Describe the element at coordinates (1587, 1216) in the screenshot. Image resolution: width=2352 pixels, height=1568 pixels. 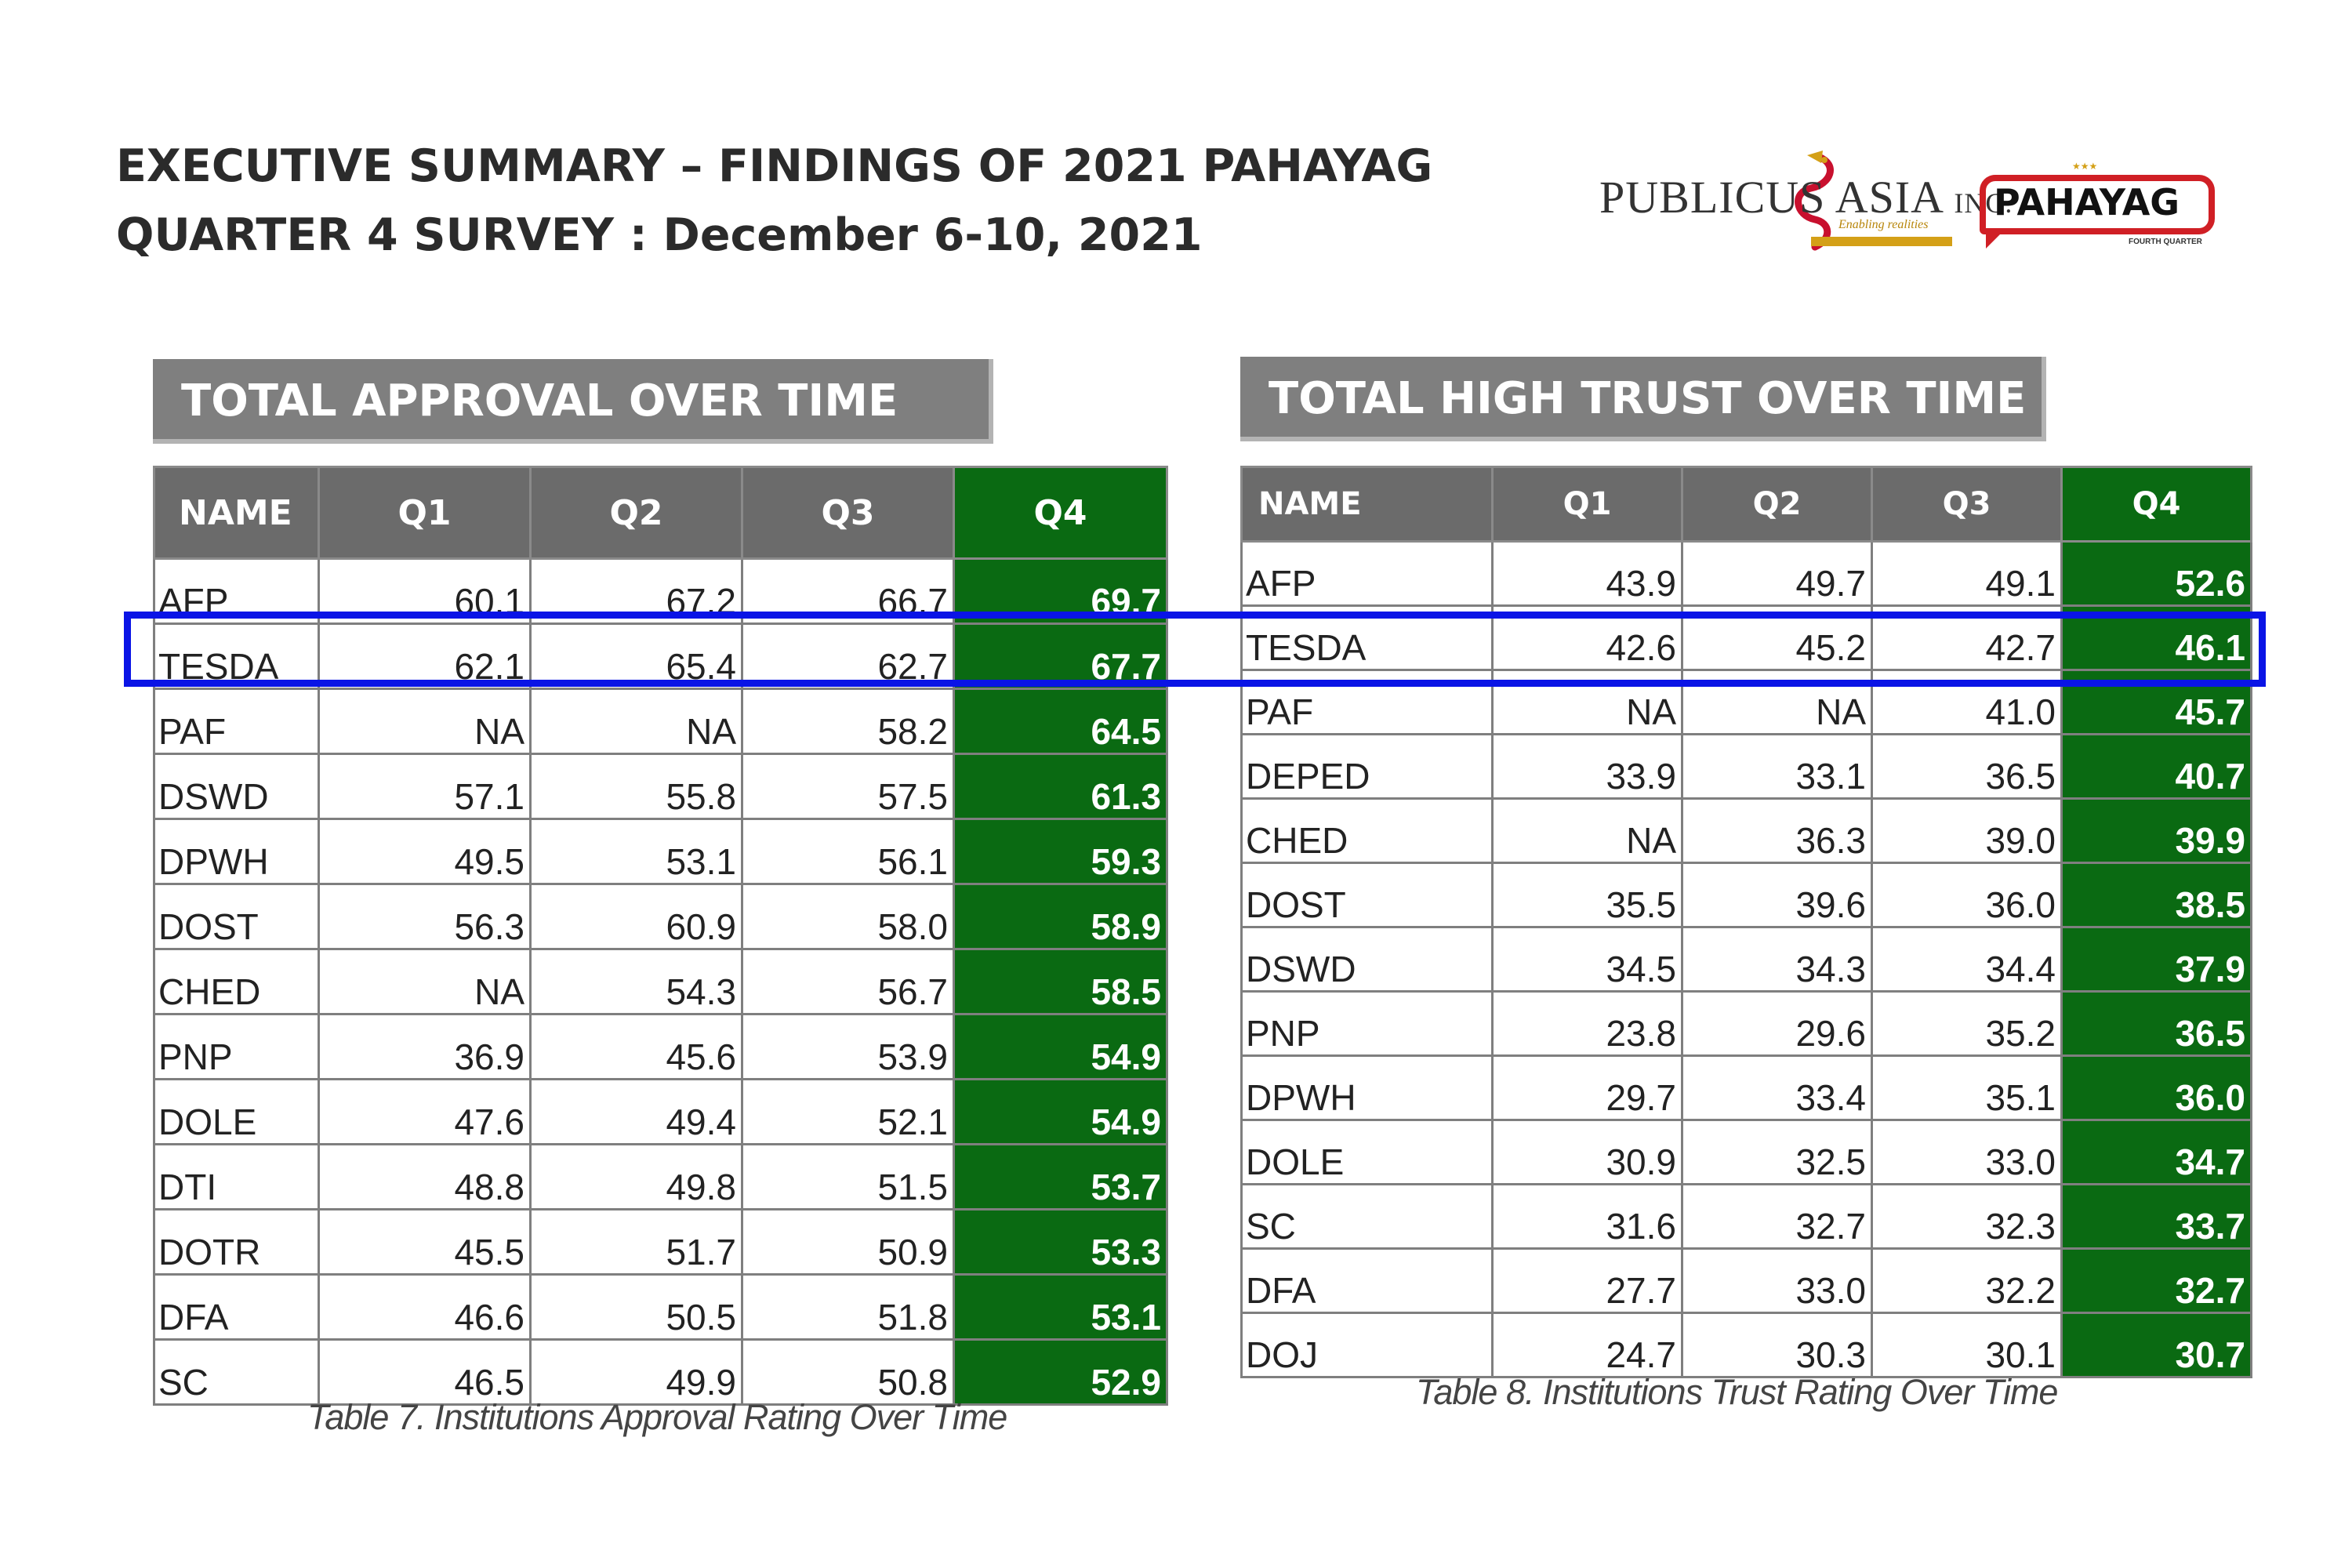
I see `rating-cell-q1: 31.6` at that location.